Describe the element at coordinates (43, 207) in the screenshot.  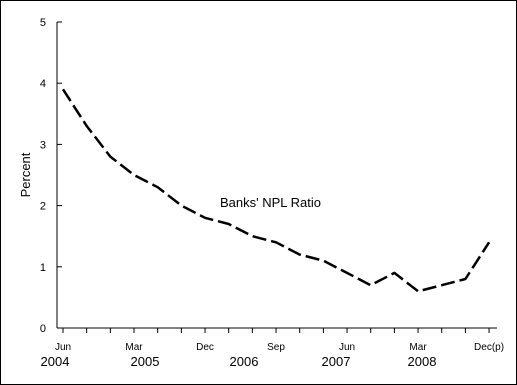
I see `y-tick-label: 2` at that location.